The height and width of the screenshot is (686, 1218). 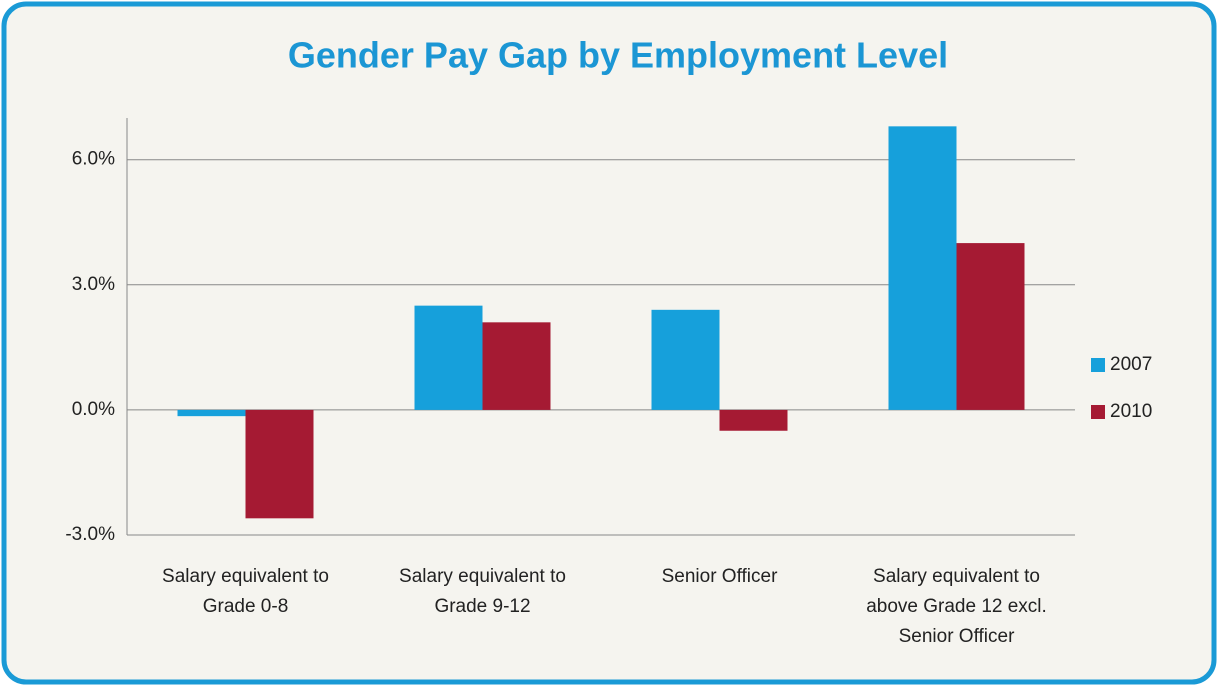 I want to click on chart-title: Gender Pay Gap by Employment Level, so click(x=618, y=55).